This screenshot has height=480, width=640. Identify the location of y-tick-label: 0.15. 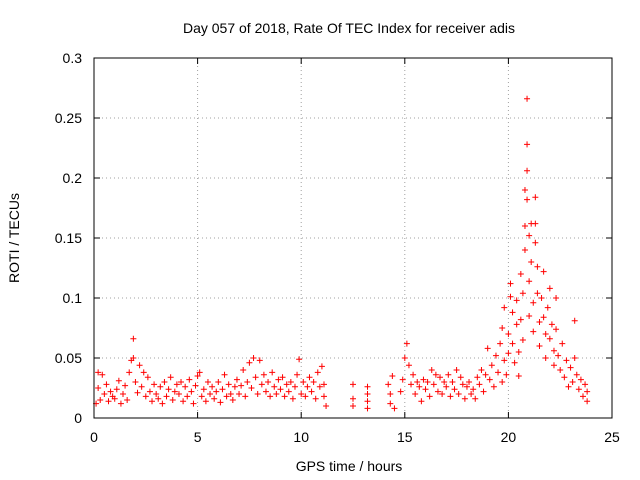
(68, 238).